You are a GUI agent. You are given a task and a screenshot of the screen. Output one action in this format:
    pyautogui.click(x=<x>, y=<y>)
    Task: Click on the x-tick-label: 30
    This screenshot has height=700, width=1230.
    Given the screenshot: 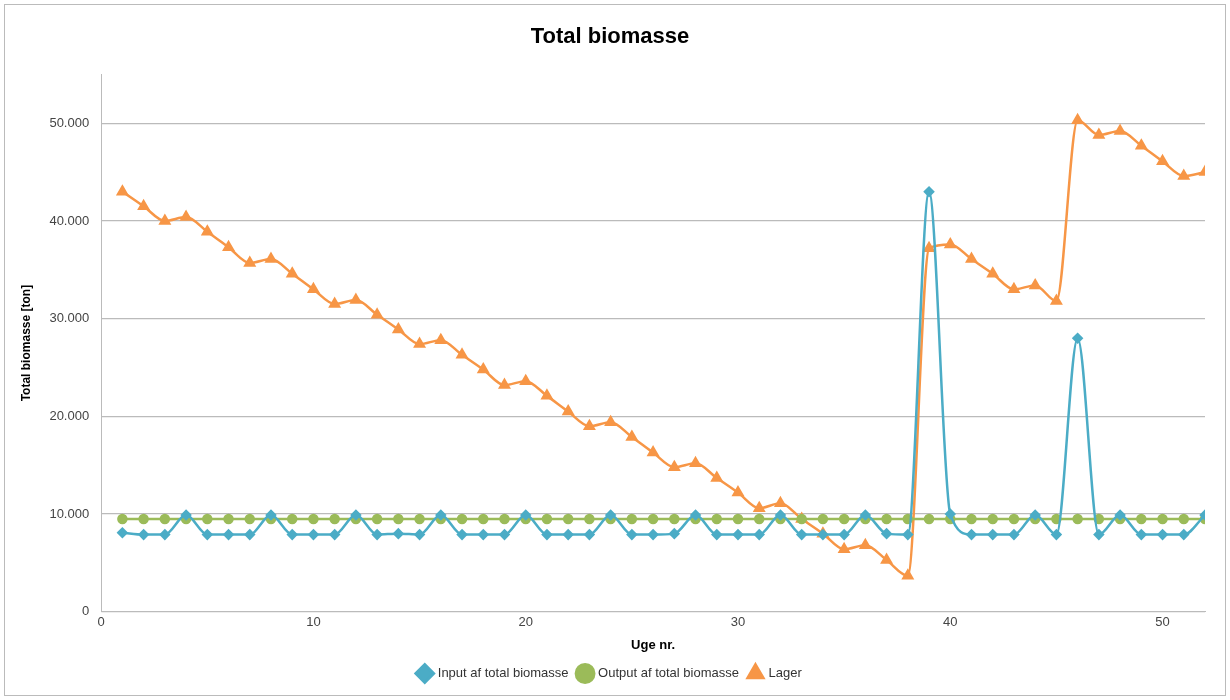 What is the action you would take?
    pyautogui.click(x=738, y=622)
    